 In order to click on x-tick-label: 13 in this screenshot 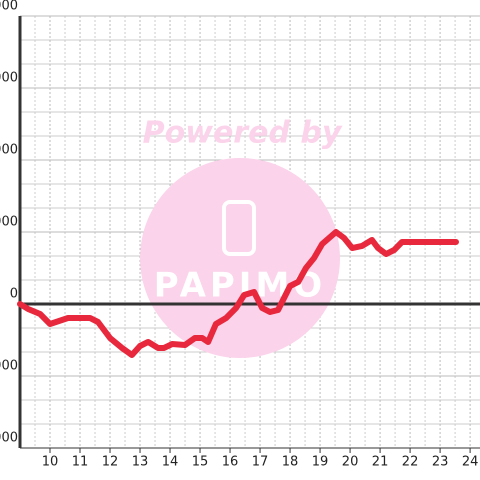, I will do `click(140, 462)`.